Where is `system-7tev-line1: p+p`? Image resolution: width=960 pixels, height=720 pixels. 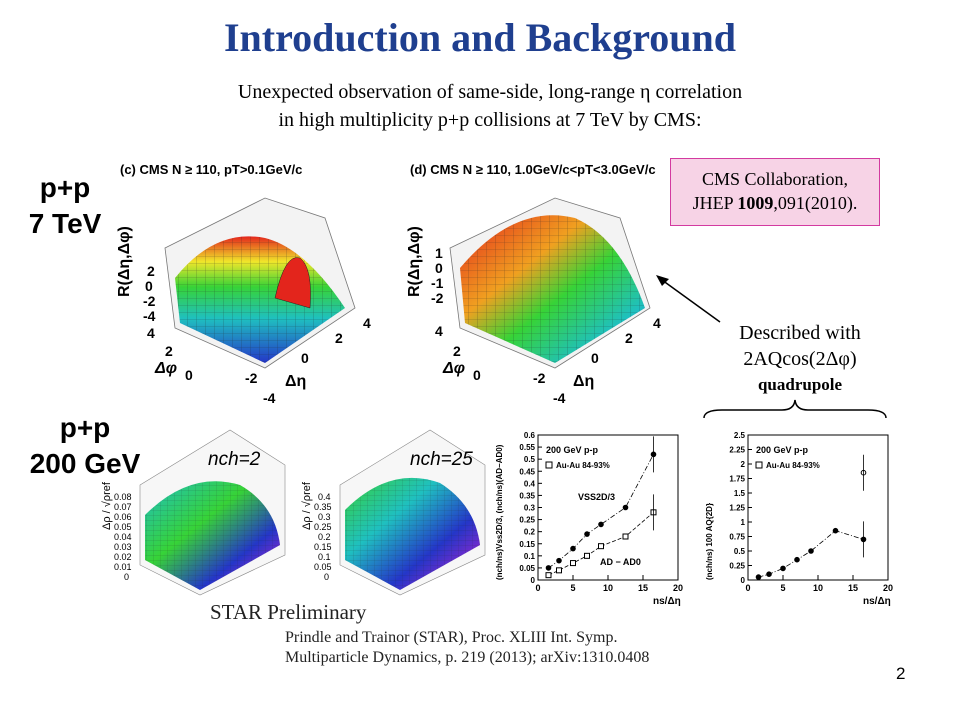
system-7tev-line1: p+p is located at coordinates (65, 187).